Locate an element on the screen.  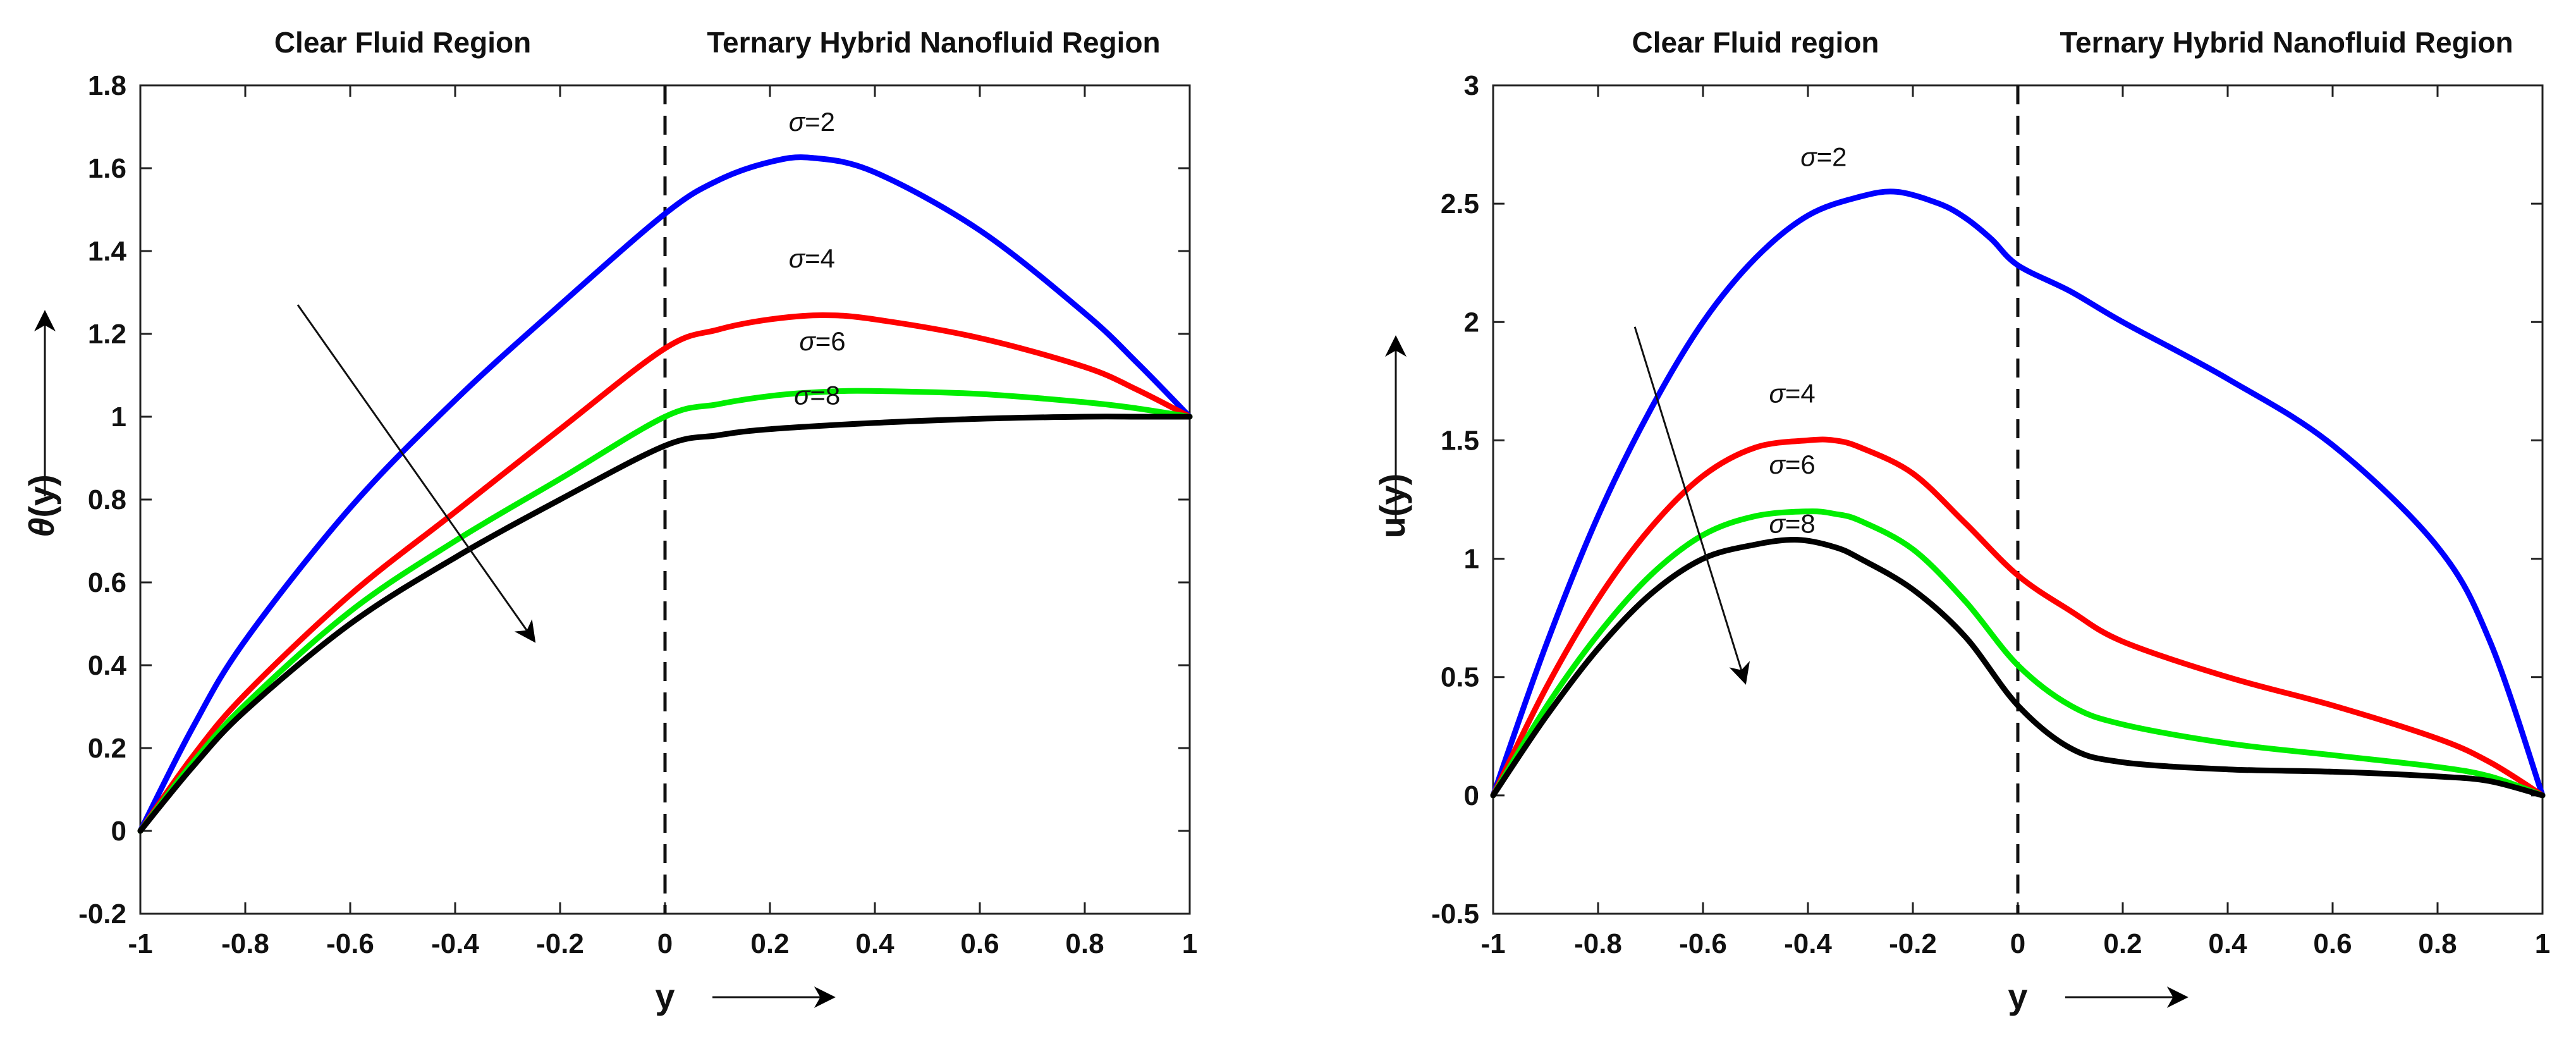
y-tick-label: 1.6 is located at coordinates (107, 168).